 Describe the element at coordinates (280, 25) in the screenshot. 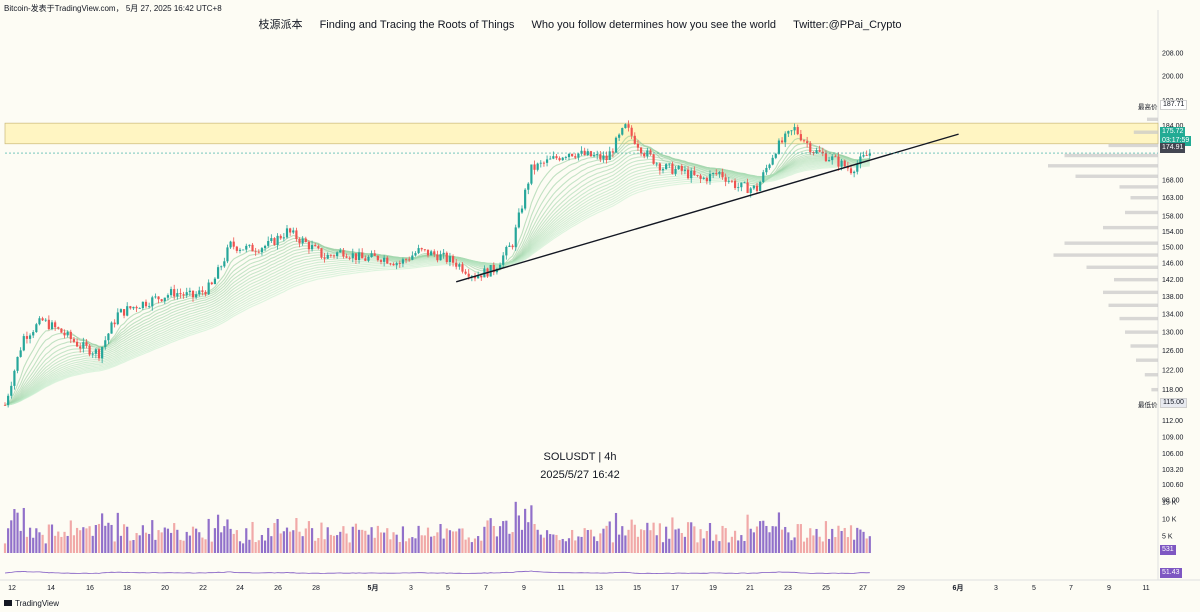

I see `banner-logo: 枝源派本` at that location.